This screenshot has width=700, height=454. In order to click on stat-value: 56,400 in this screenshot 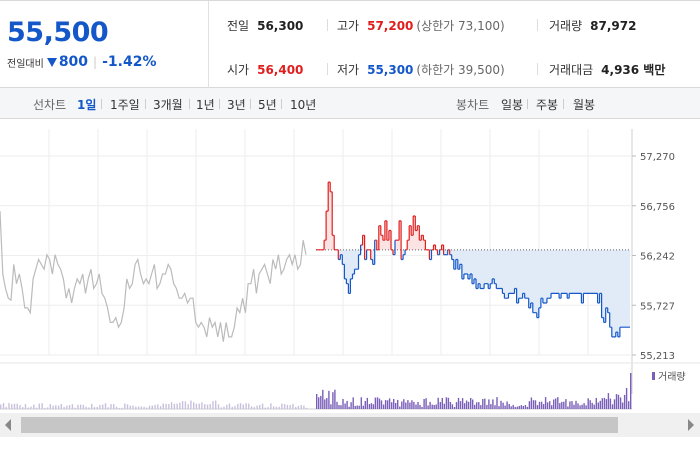, I will do `click(280, 69)`.